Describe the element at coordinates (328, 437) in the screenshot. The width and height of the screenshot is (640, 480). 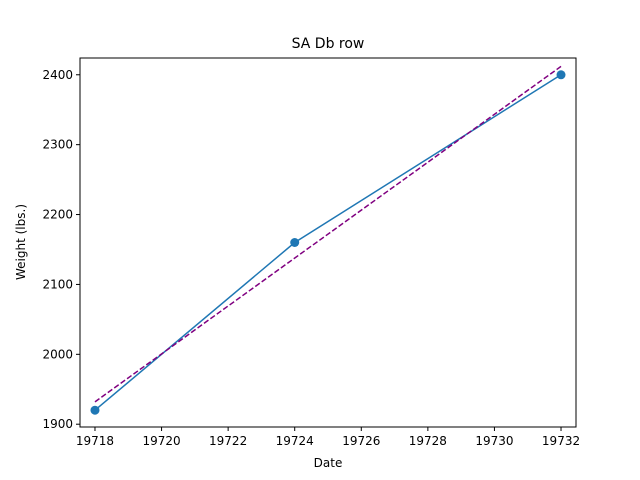
I see `x-axis: 19718 19720 19722 19724 19726 19728 19730 19732` at that location.